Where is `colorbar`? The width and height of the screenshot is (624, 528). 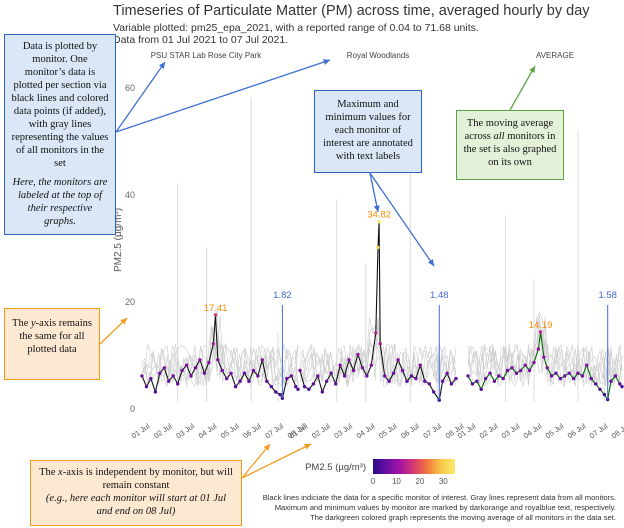
colorbar is located at coordinates (414, 466).